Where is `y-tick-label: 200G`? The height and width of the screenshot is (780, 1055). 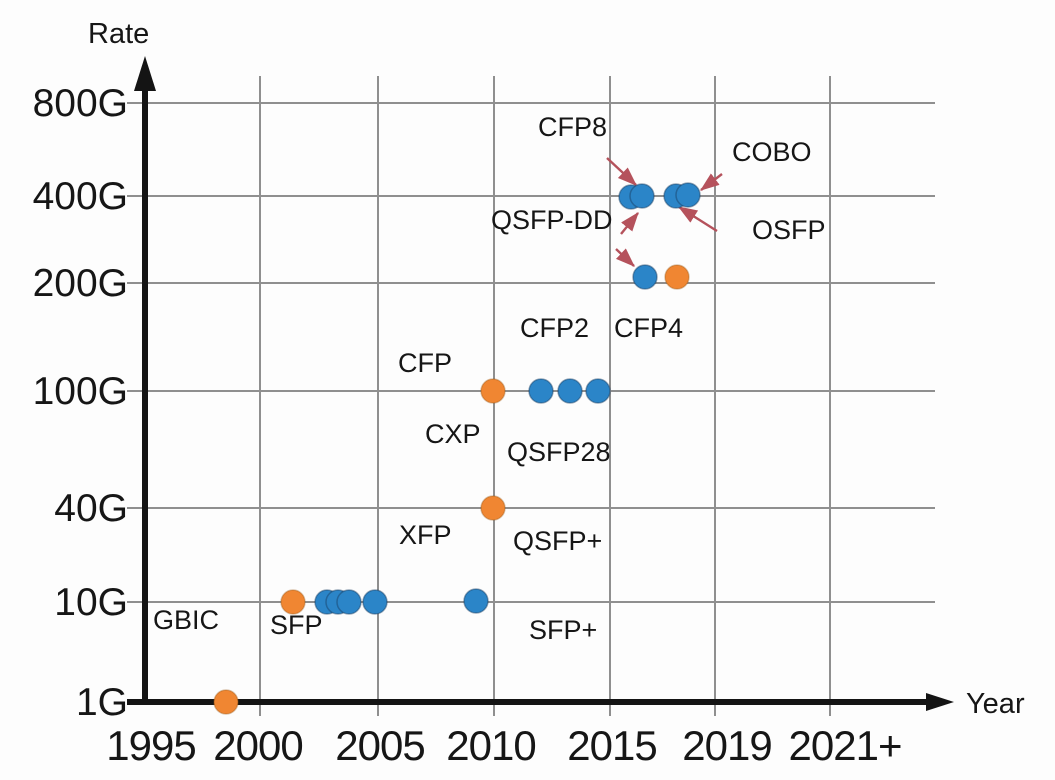
y-tick-label: 200G is located at coordinates (80, 283).